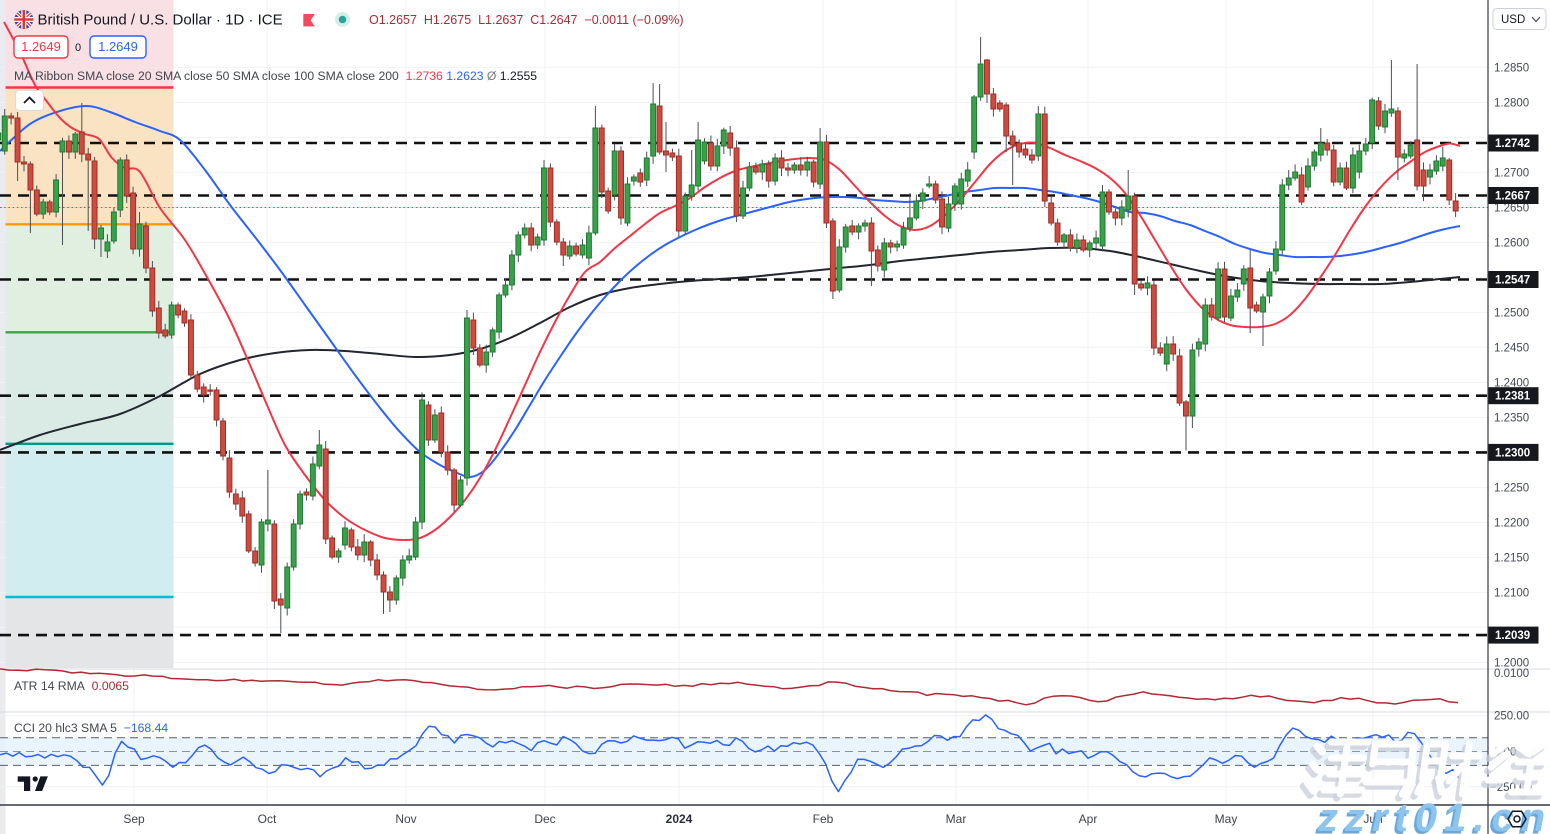 This screenshot has width=1550, height=834. I want to click on svg-text: 0.0100, so click(1511, 674).